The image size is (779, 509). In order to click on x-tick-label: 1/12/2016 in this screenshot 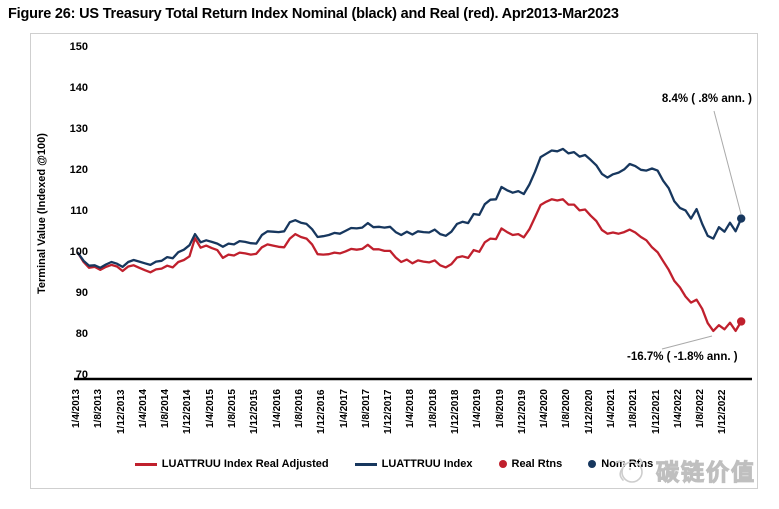, I will do `click(322, 412)`.